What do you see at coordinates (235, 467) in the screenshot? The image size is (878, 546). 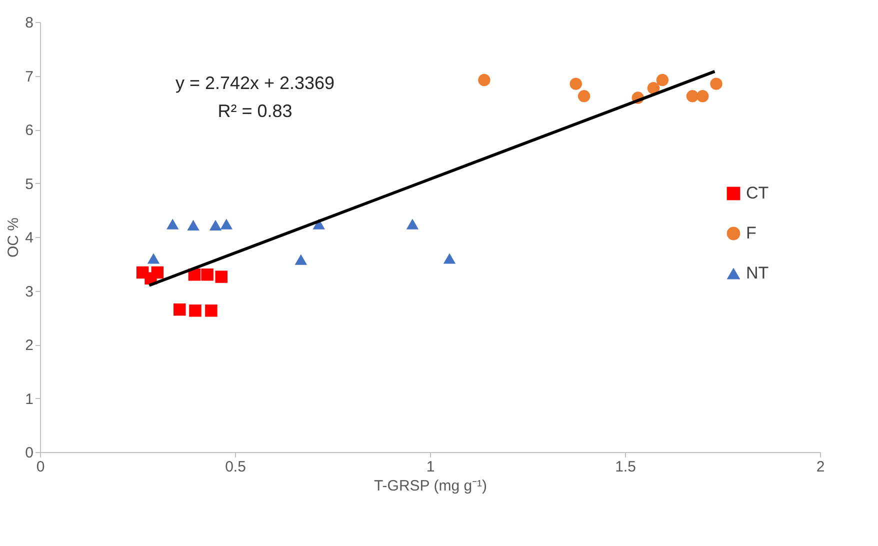 I see `x-tick-label: 0.5` at bounding box center [235, 467].